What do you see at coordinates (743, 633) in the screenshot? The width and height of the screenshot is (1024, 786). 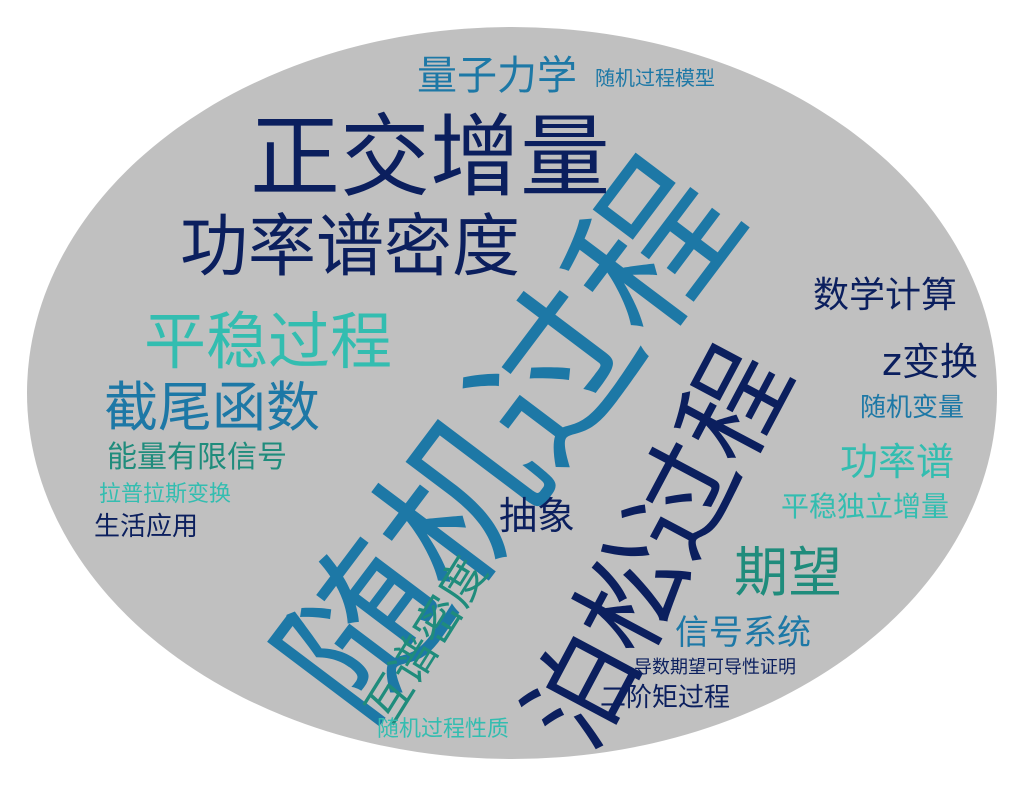 I see `word-signals-systems: 信号系统` at bounding box center [743, 633].